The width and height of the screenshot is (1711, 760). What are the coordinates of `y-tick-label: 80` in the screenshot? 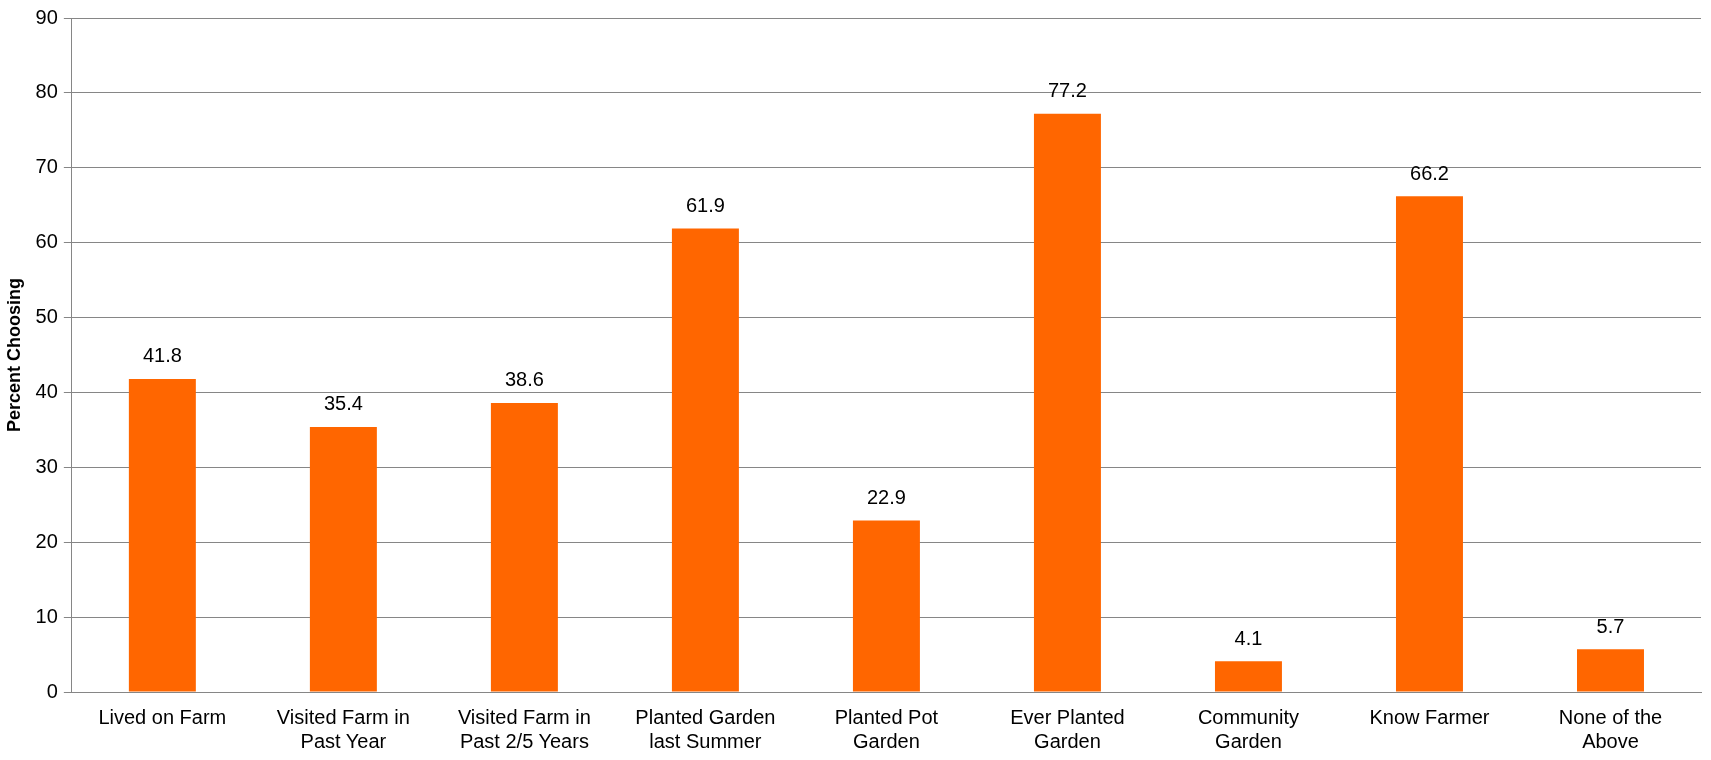 It's located at (46, 91).